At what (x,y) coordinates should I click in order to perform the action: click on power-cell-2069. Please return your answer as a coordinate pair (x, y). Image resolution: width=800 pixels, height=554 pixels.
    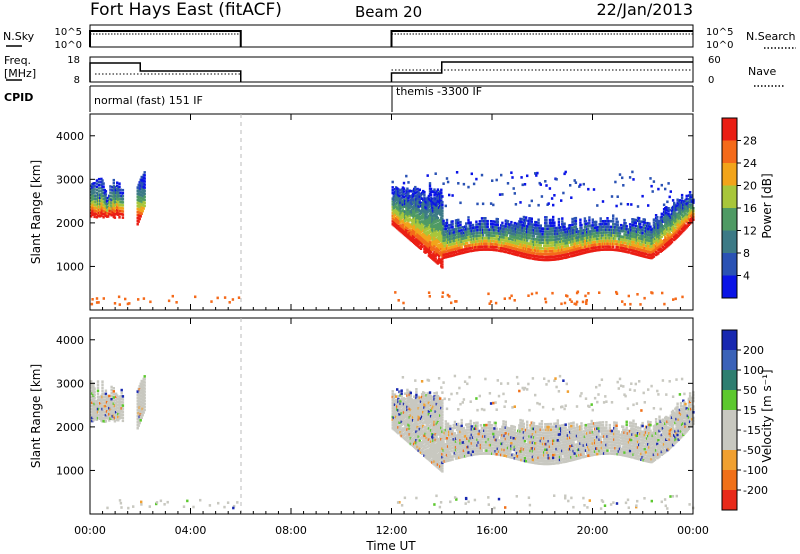
    Looking at the image, I should click on (530, 247).